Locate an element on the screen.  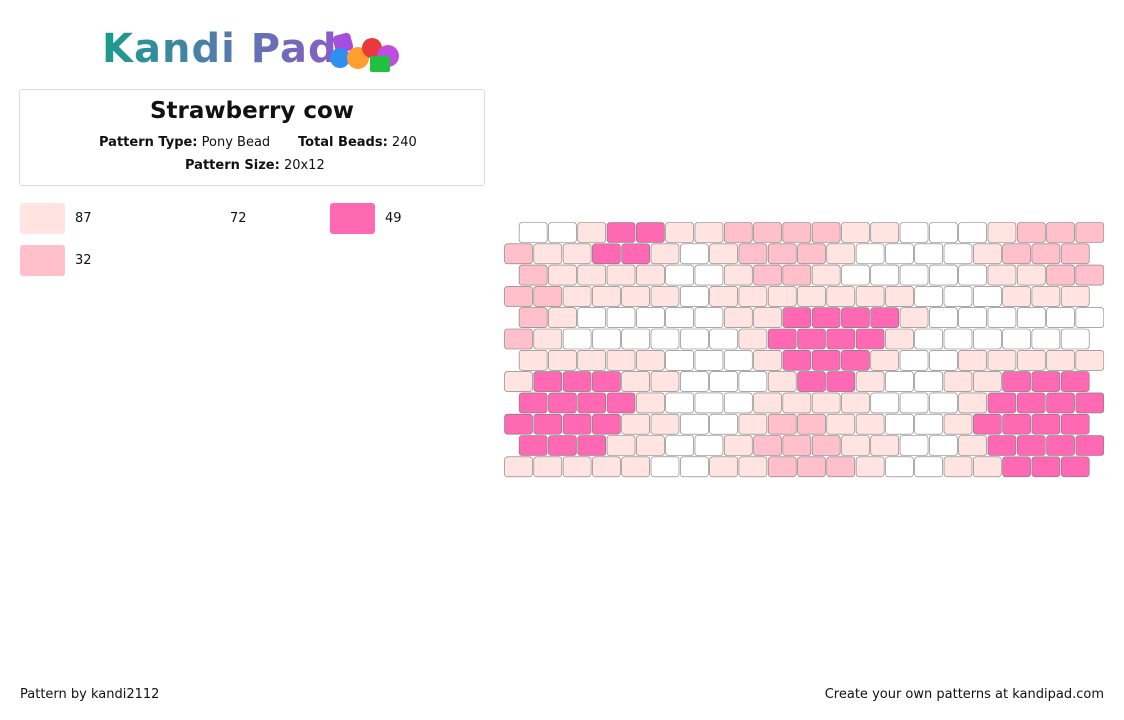
label: Pattern Size: is located at coordinates (232, 165).